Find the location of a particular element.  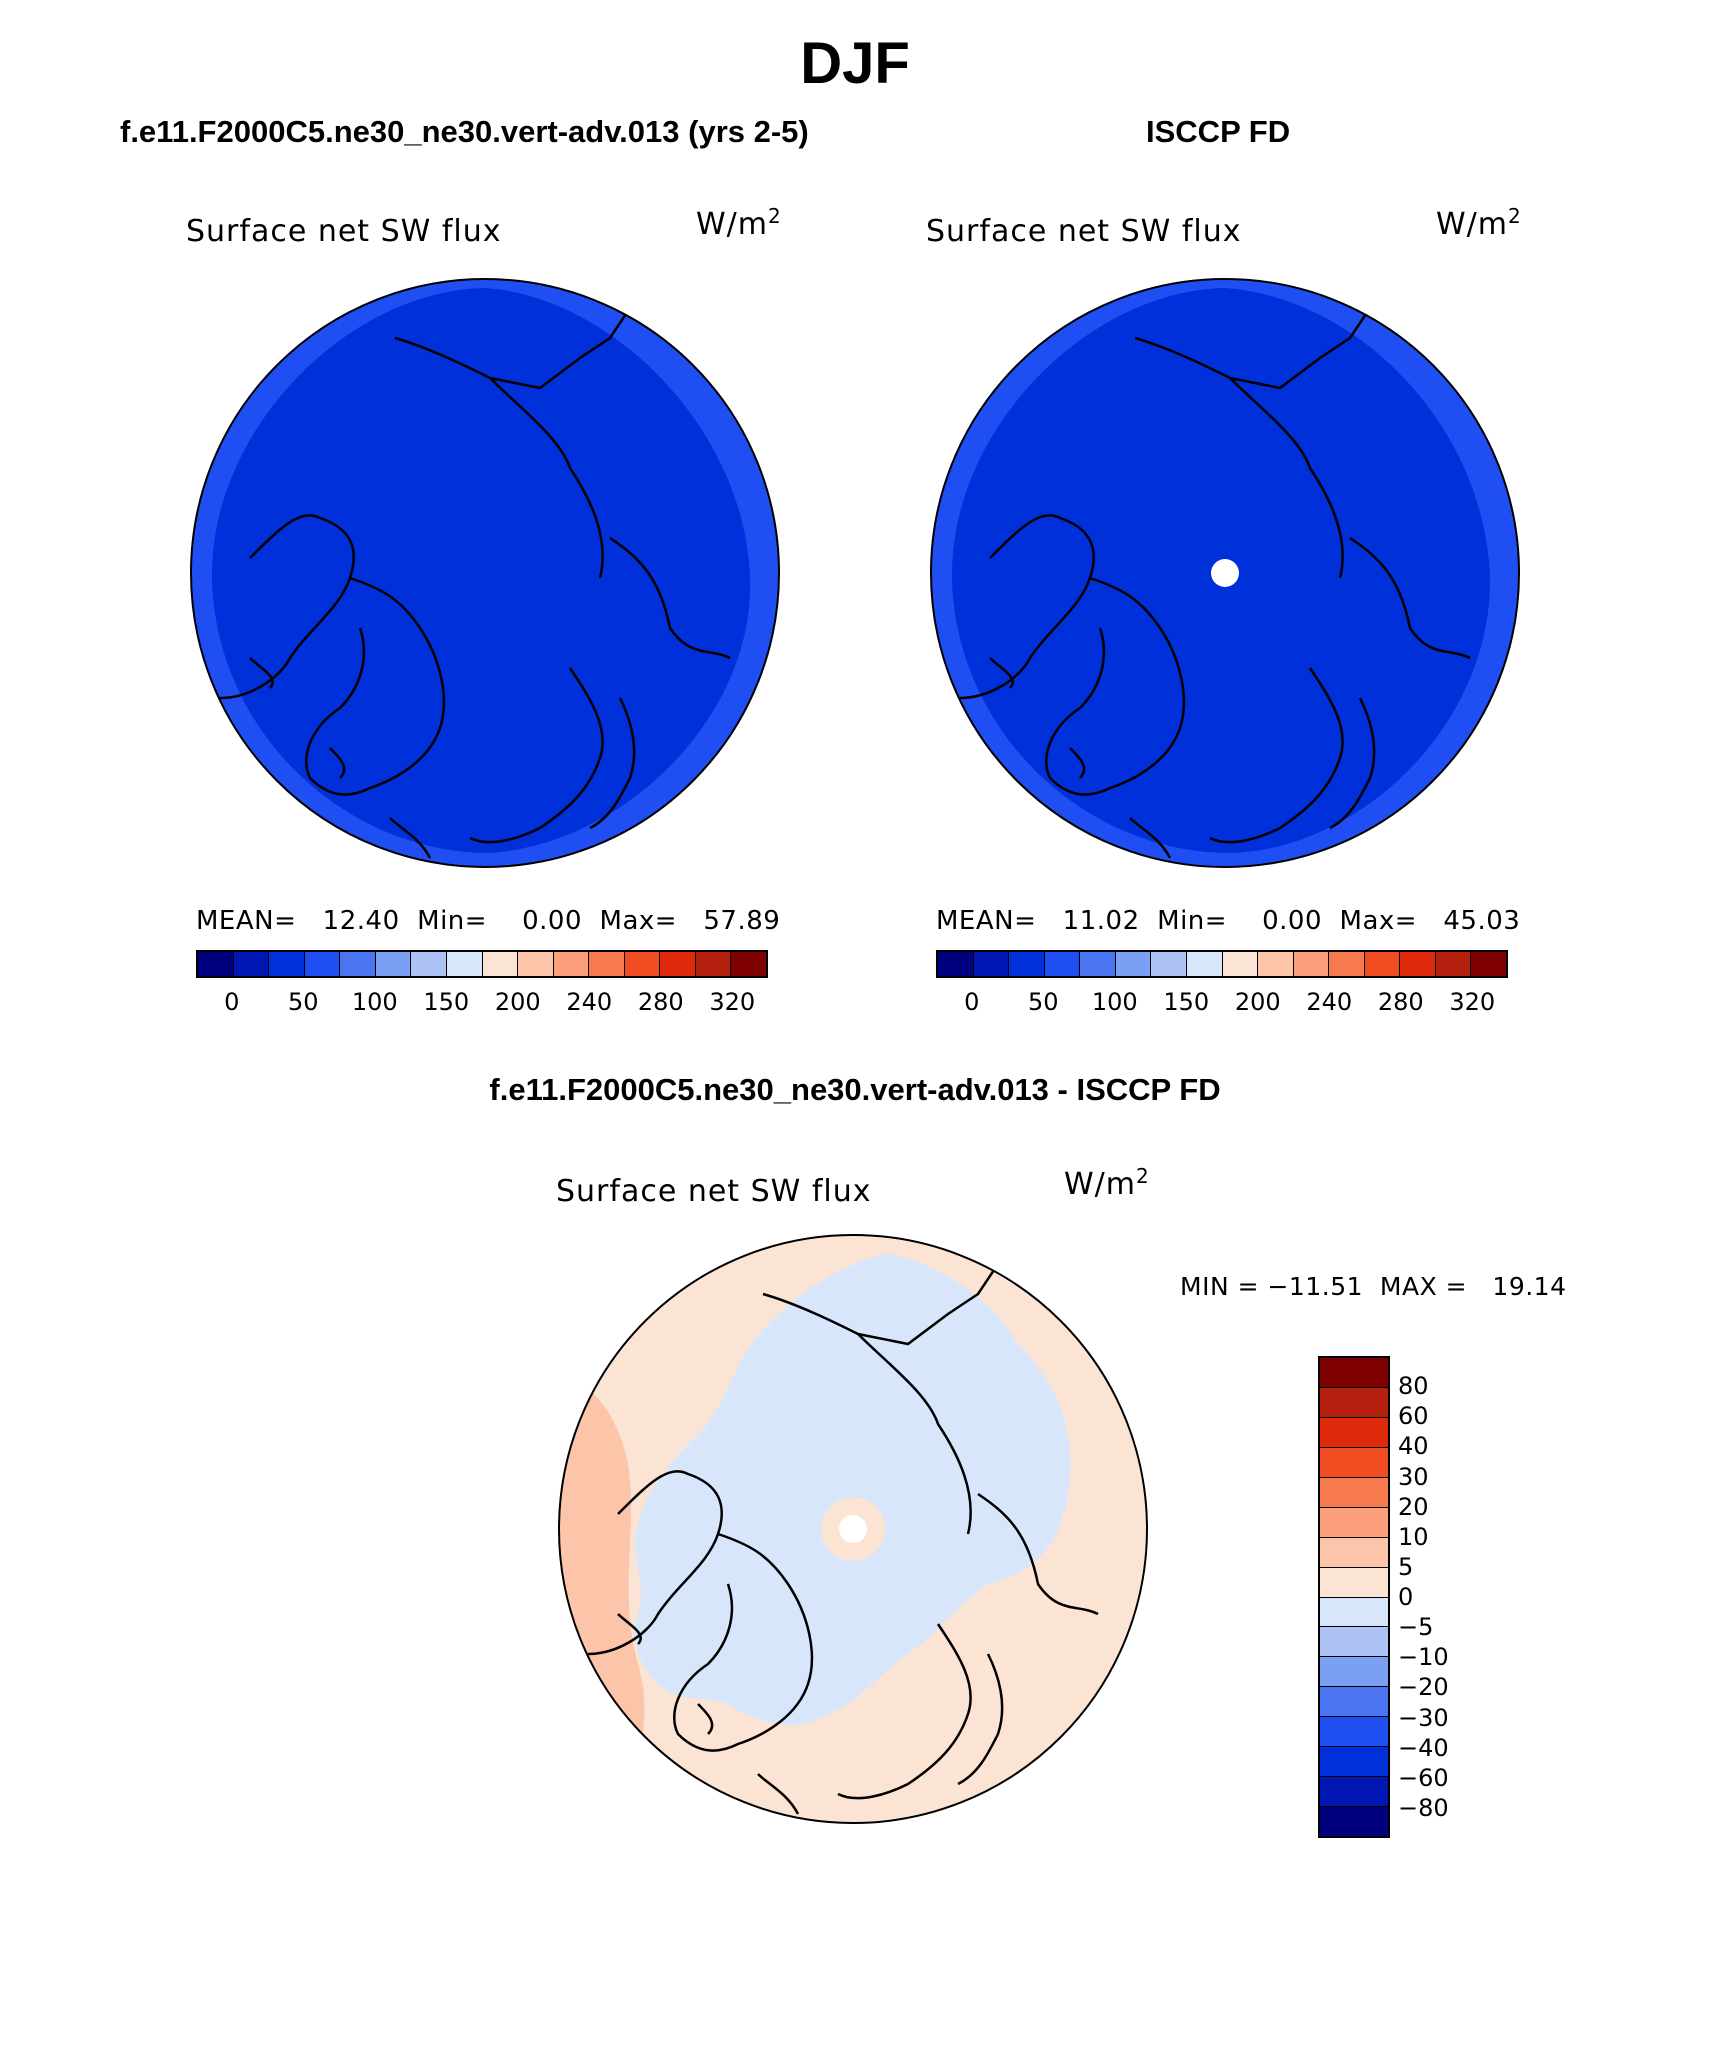

panel1-coastlines is located at coordinates (475, 583).